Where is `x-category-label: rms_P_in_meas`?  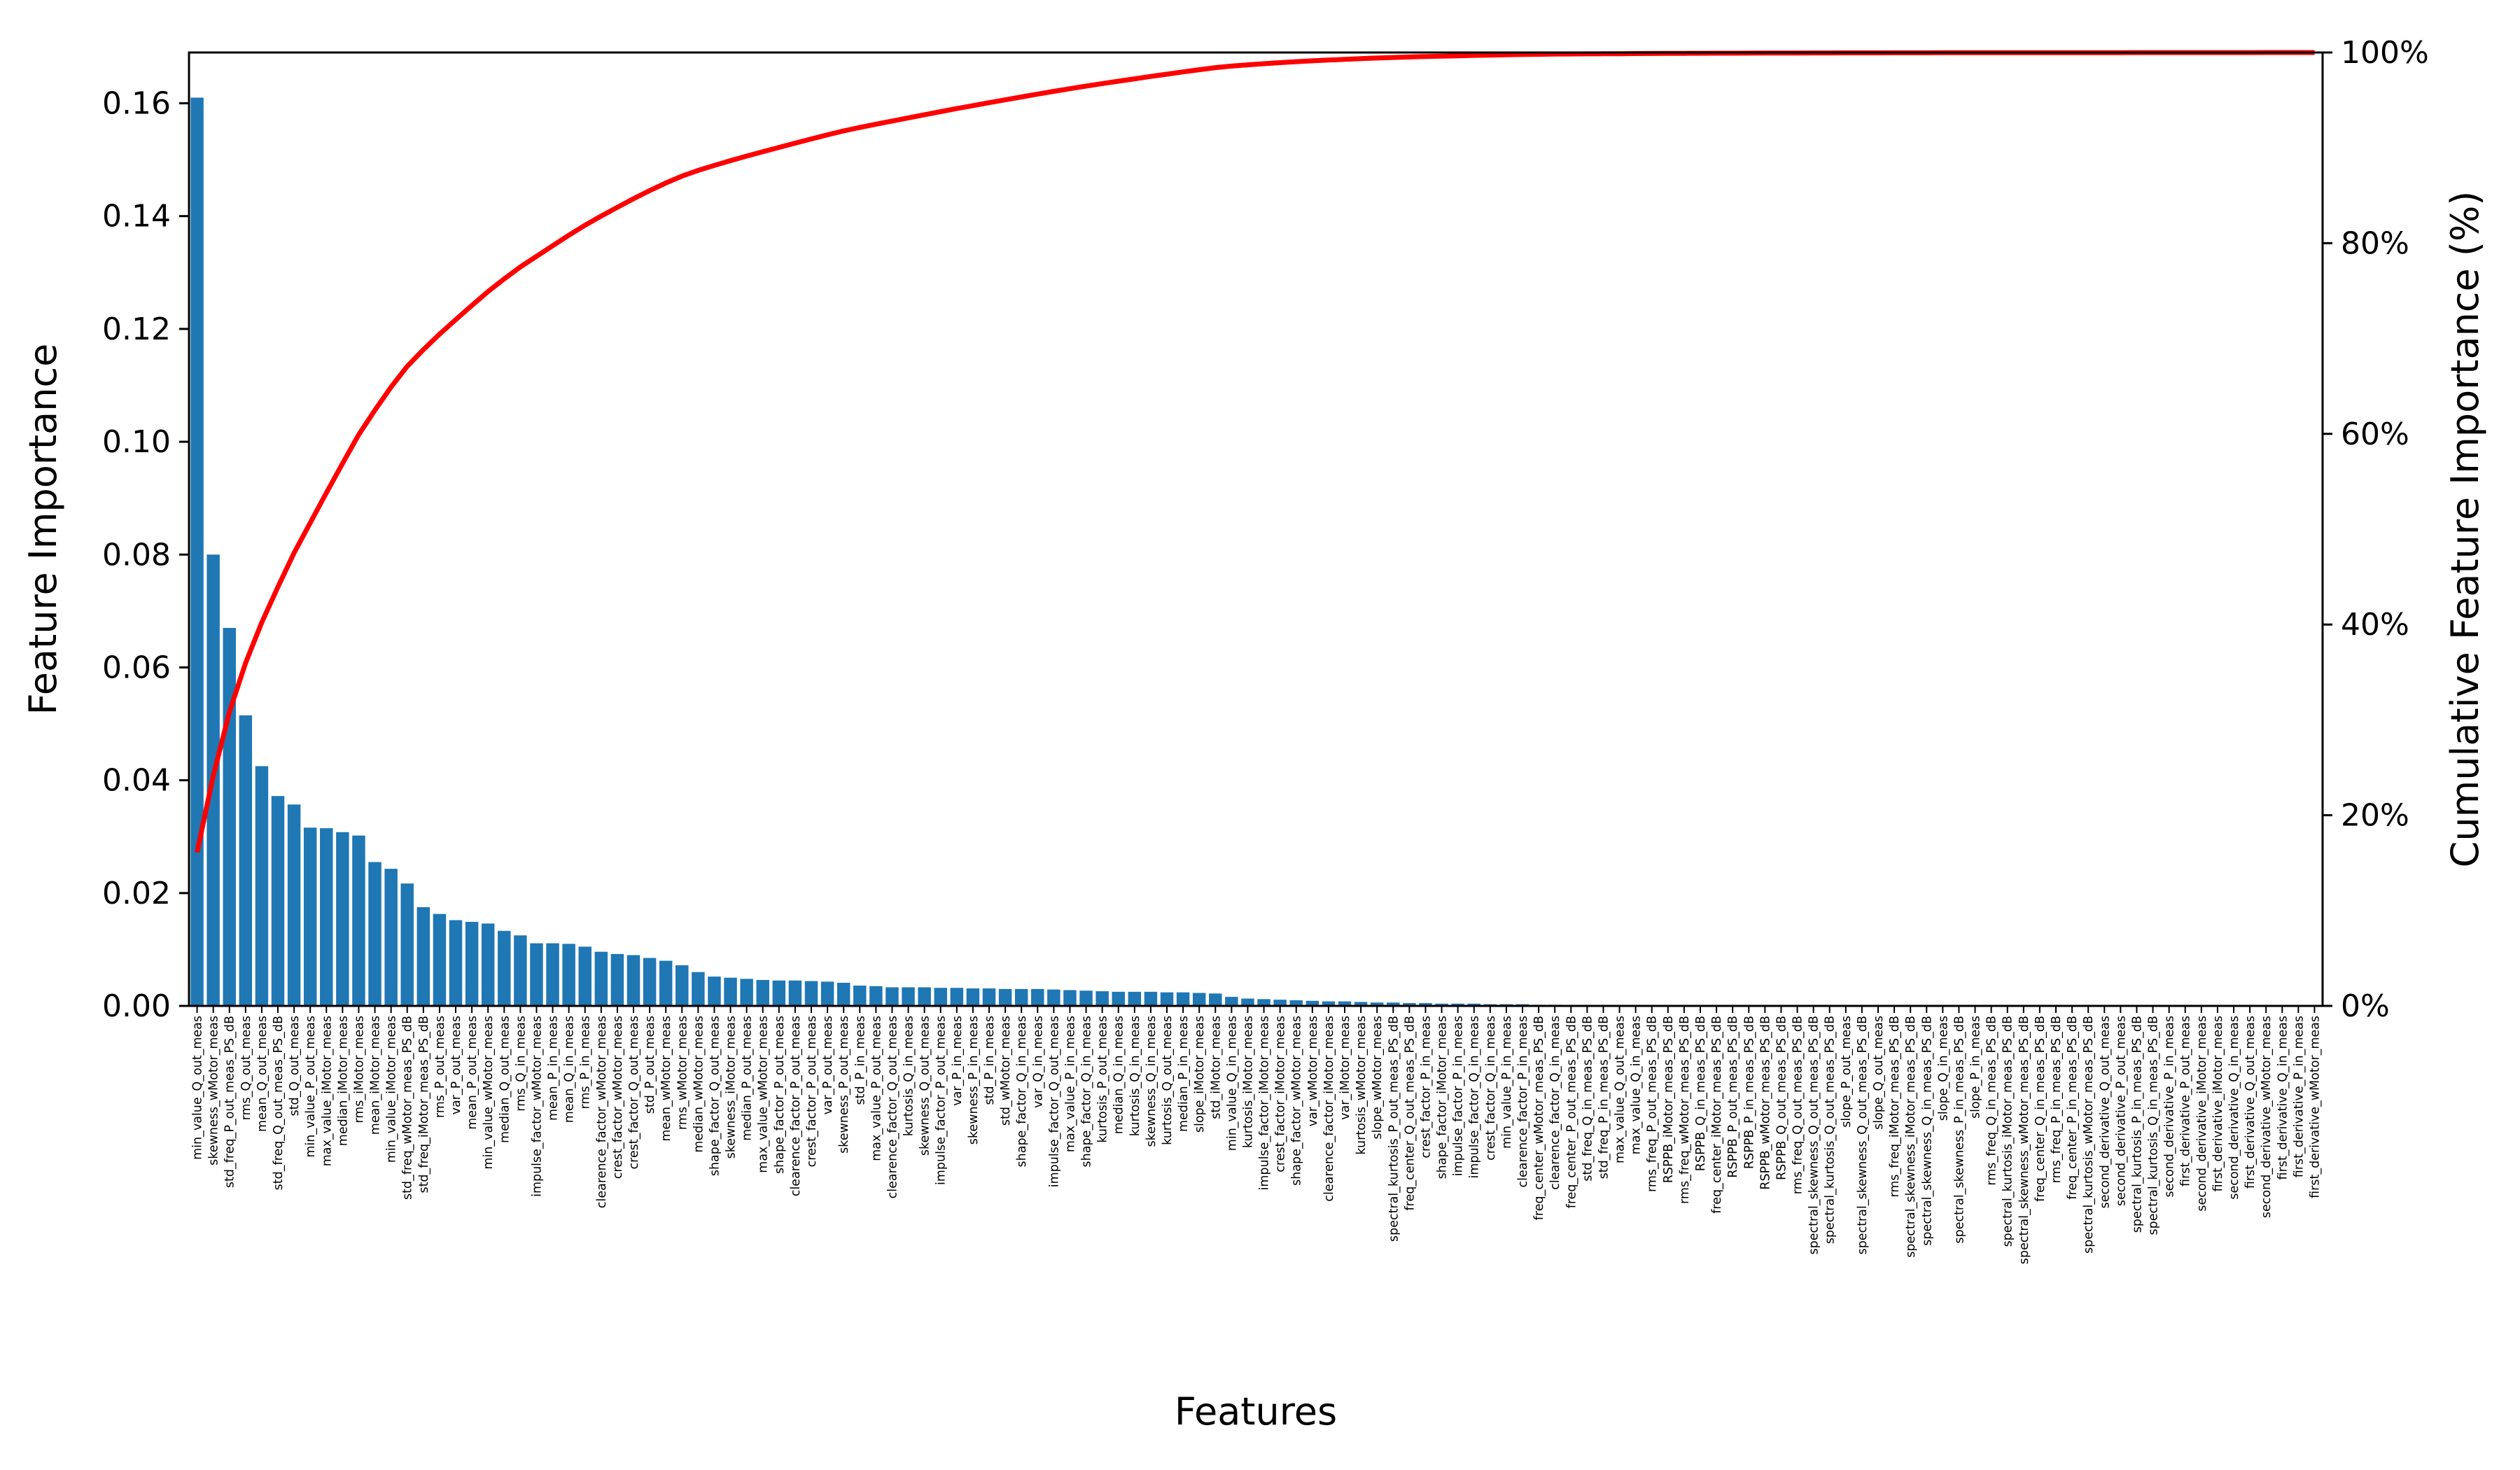 x-category-label: rms_P_in_meas is located at coordinates (586, 1062).